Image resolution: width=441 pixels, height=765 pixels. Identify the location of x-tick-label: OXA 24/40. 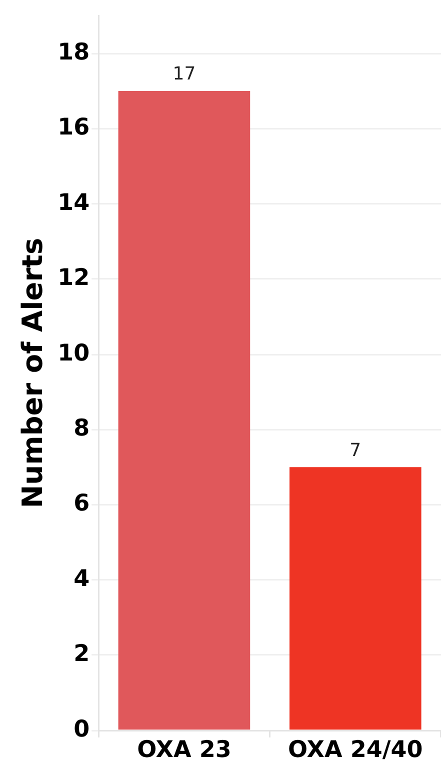
(355, 750).